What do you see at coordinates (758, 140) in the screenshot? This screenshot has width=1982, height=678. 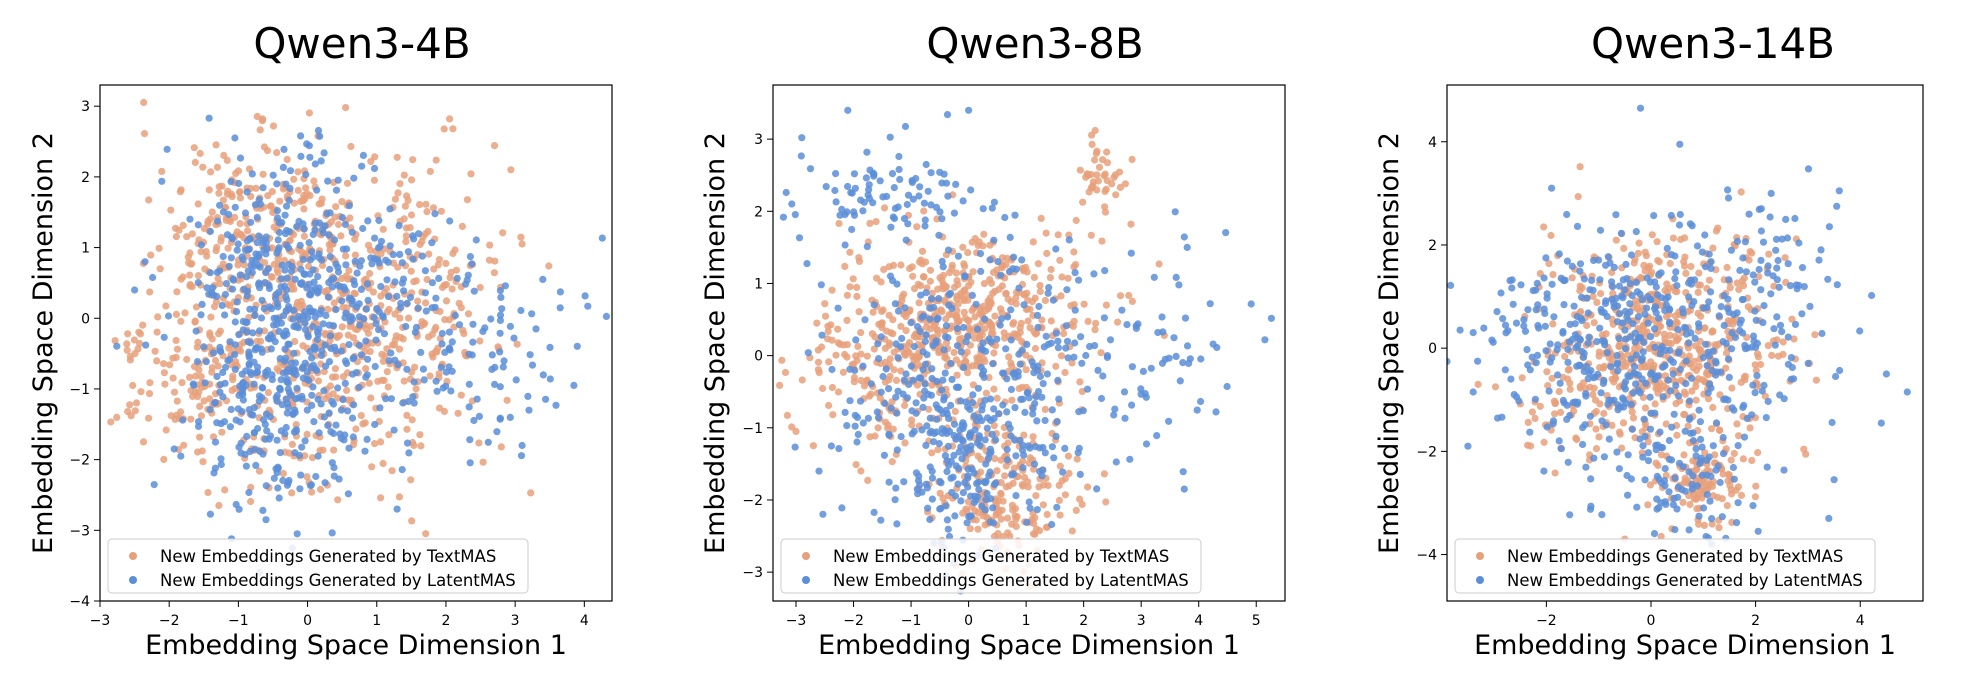 I see `y-tick-label: 3` at bounding box center [758, 140].